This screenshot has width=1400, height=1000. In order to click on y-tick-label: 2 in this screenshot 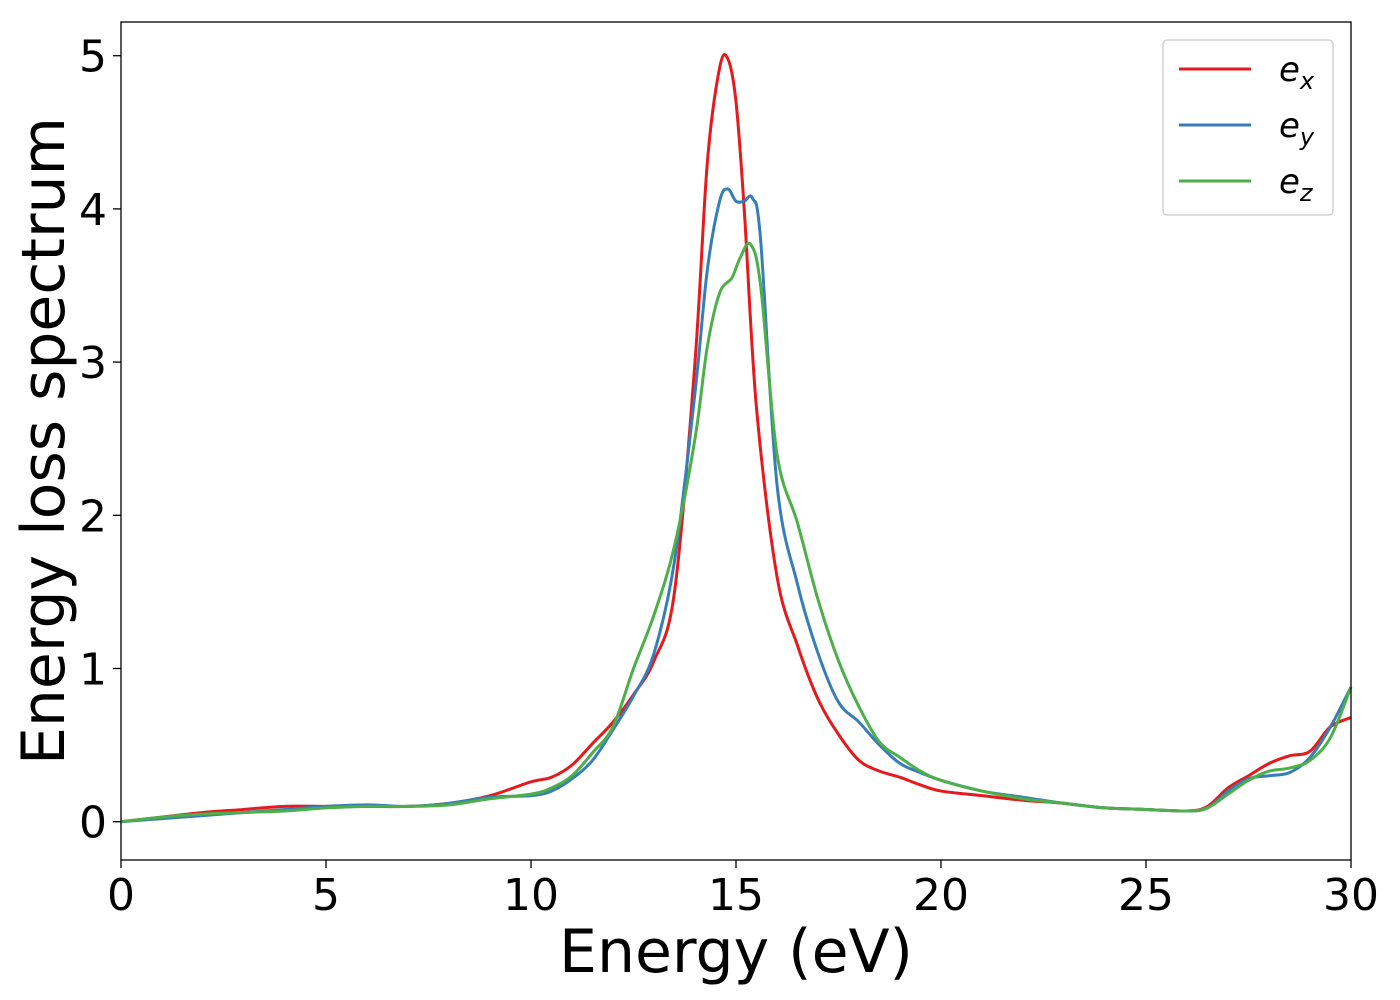, I will do `click(93, 516)`.